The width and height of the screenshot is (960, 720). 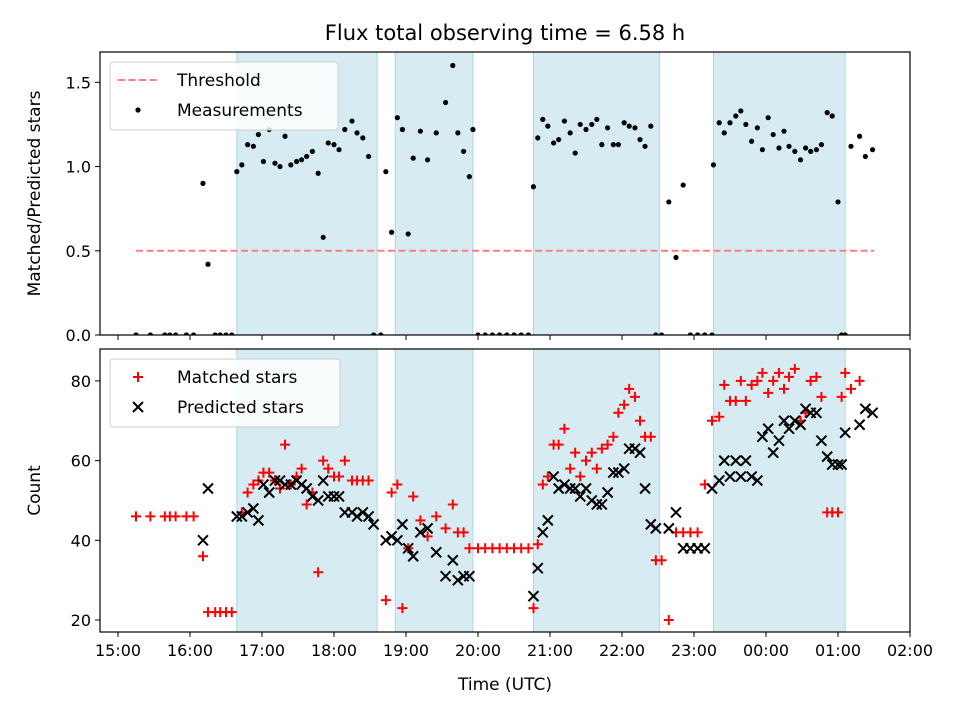 I want to click on legend-label: Predicted stars, so click(x=240, y=408).